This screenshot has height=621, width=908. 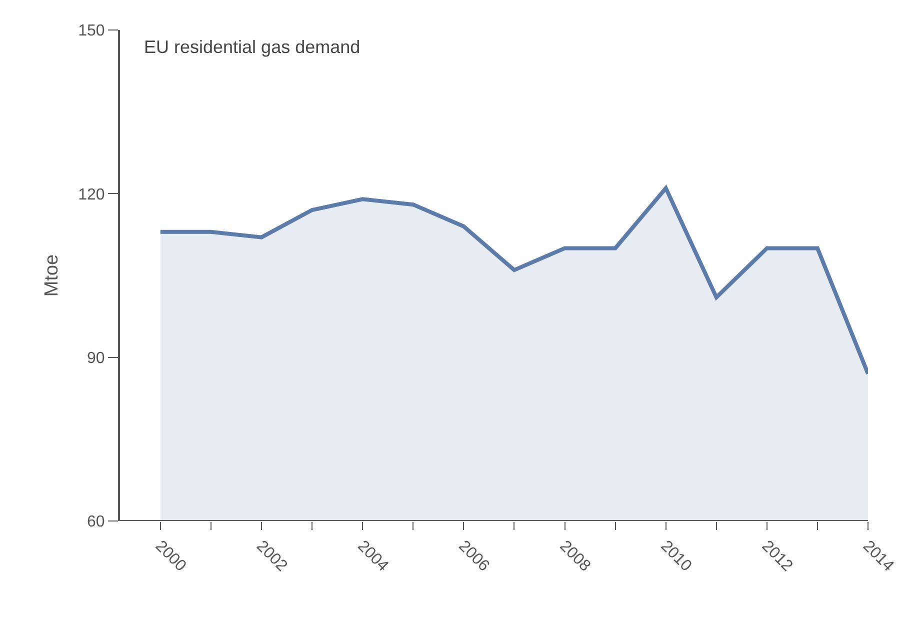 What do you see at coordinates (91, 195) in the screenshot?
I see `y-tick-label: 120` at bounding box center [91, 195].